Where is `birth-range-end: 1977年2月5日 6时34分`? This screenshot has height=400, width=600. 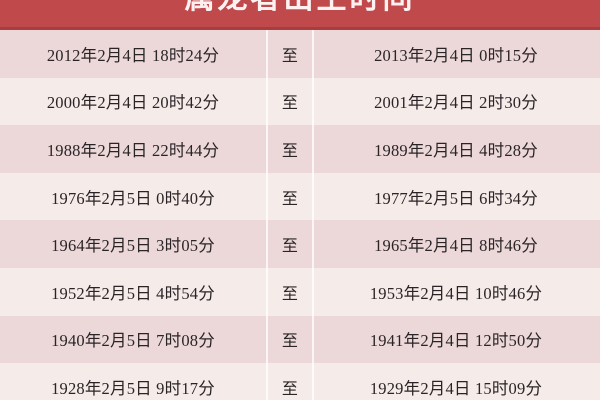 birth-range-end: 1977年2月5日 6时34分 is located at coordinates (456, 198).